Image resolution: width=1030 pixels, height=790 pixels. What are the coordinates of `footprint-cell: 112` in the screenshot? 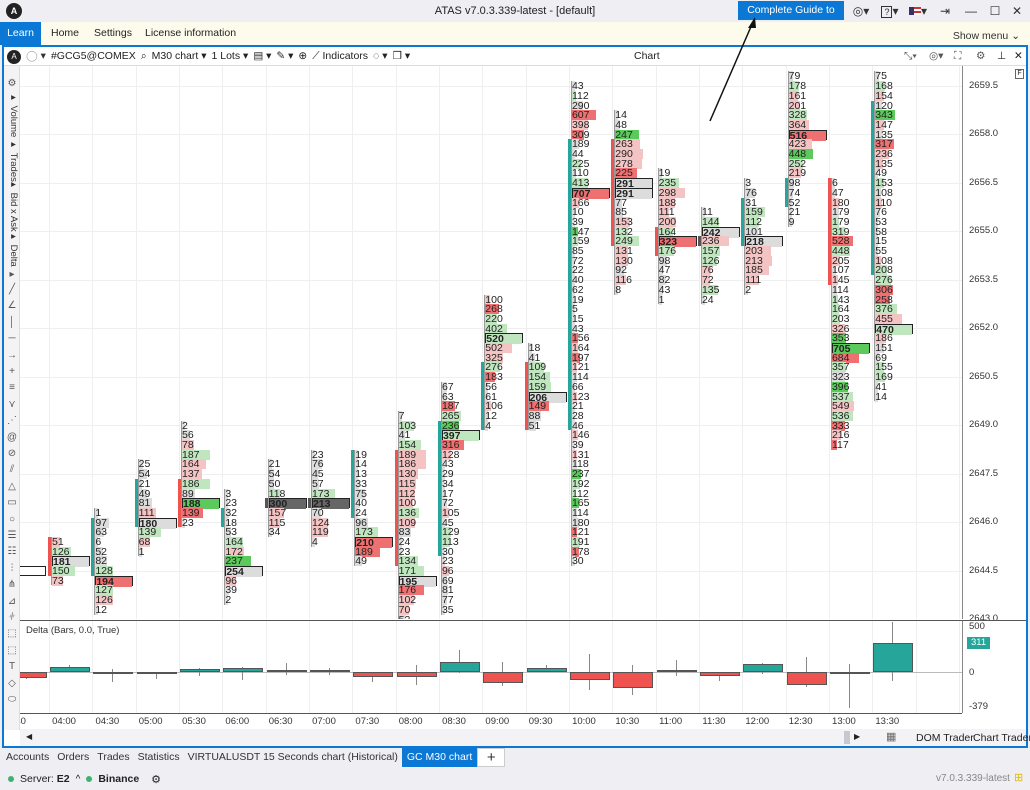 It's located at (586, 96).